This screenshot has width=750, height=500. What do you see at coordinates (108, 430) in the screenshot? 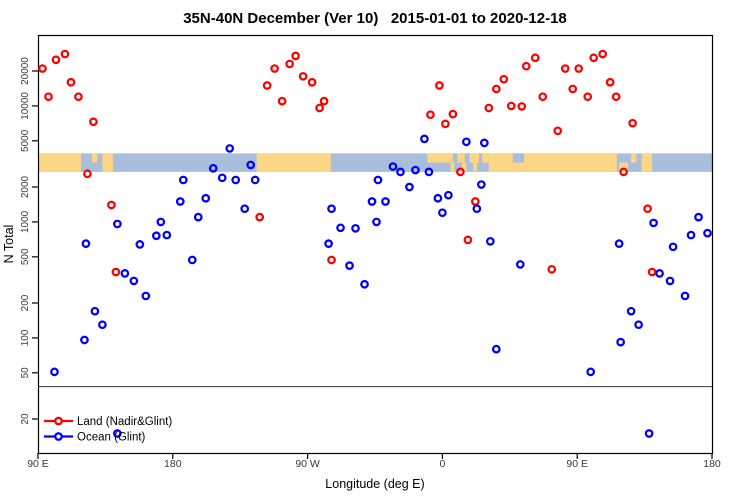
I see `legend: Land (Nadir&Glint) Ocean (Glint)` at bounding box center [108, 430].